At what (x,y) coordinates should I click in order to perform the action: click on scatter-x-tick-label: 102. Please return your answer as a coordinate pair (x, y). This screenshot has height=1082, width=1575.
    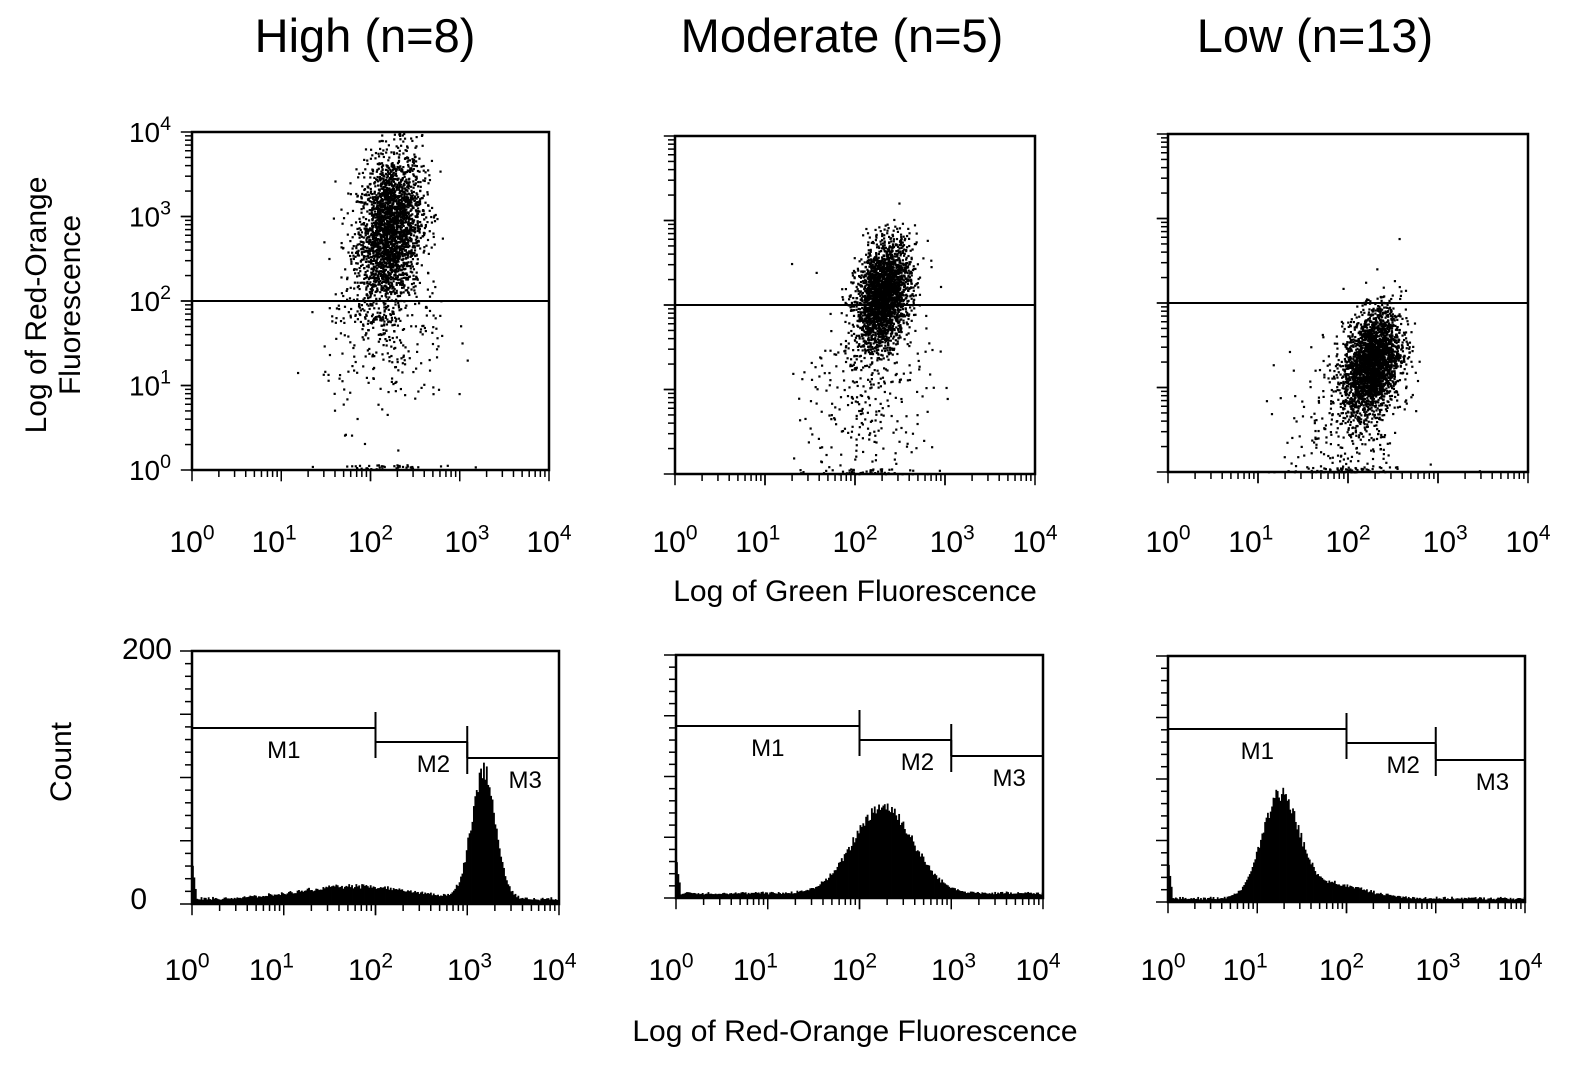
    Looking at the image, I should click on (370, 540).